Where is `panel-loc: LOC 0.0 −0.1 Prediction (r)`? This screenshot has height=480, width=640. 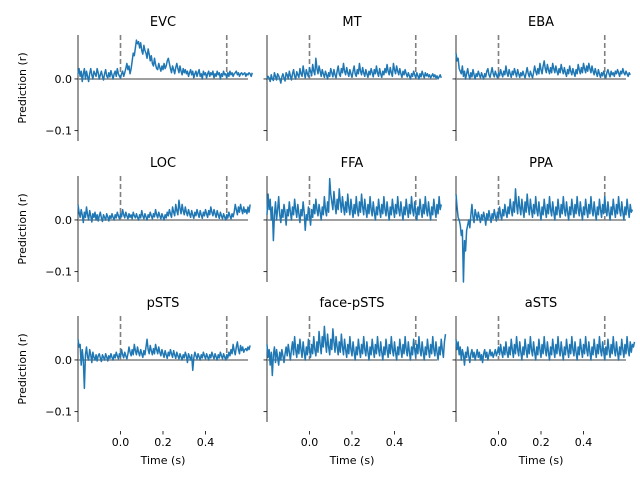
panel-loc: LOC 0.0 −0.1 Prediction (r) is located at coordinates (133, 219).